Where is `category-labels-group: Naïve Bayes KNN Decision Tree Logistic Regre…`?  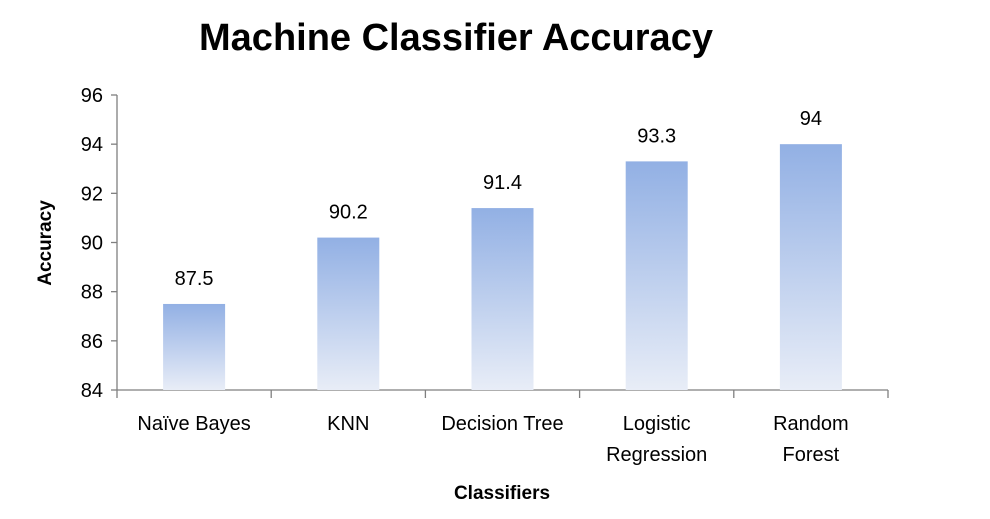 category-labels-group: Naïve Bayes KNN Decision Tree Logistic Regre… is located at coordinates (492, 439).